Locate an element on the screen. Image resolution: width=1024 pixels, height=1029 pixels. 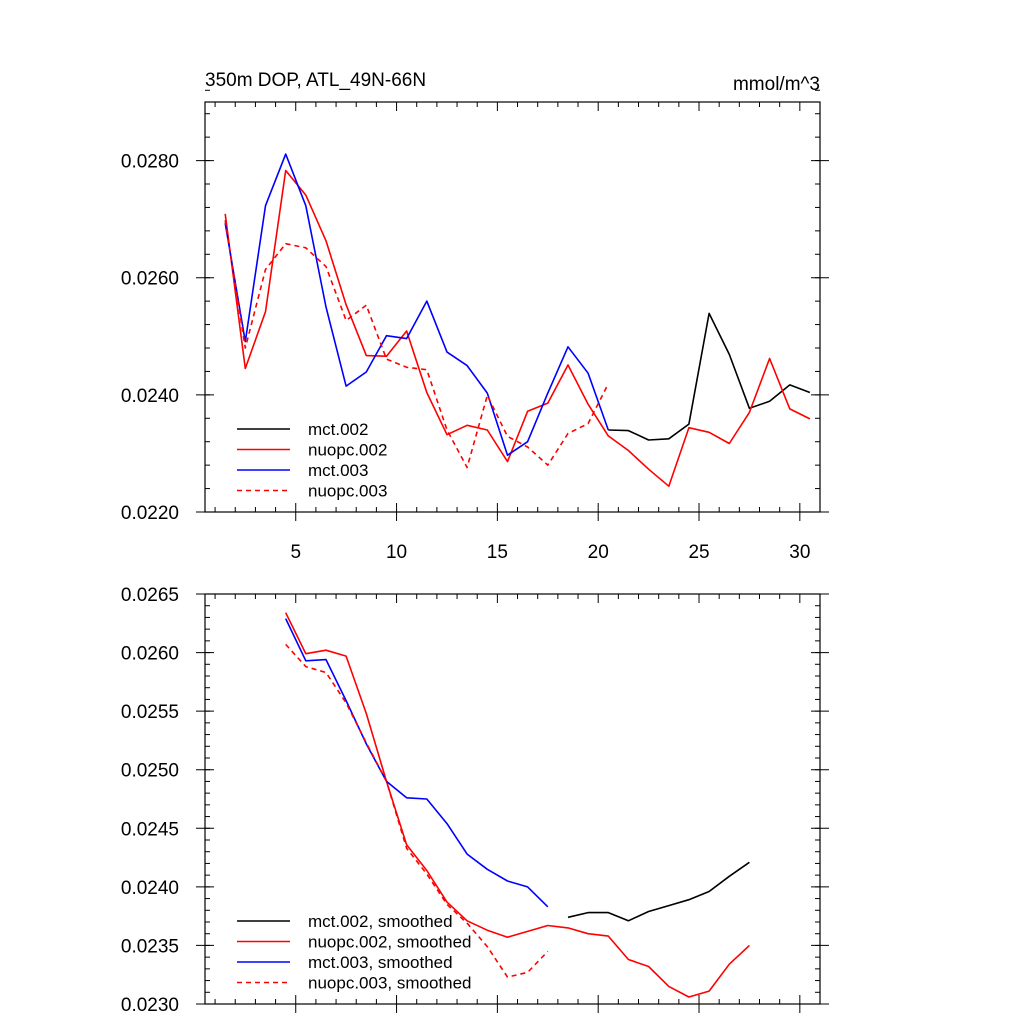
legend-label: nuopc.002, smoothed is located at coordinates (390, 942).